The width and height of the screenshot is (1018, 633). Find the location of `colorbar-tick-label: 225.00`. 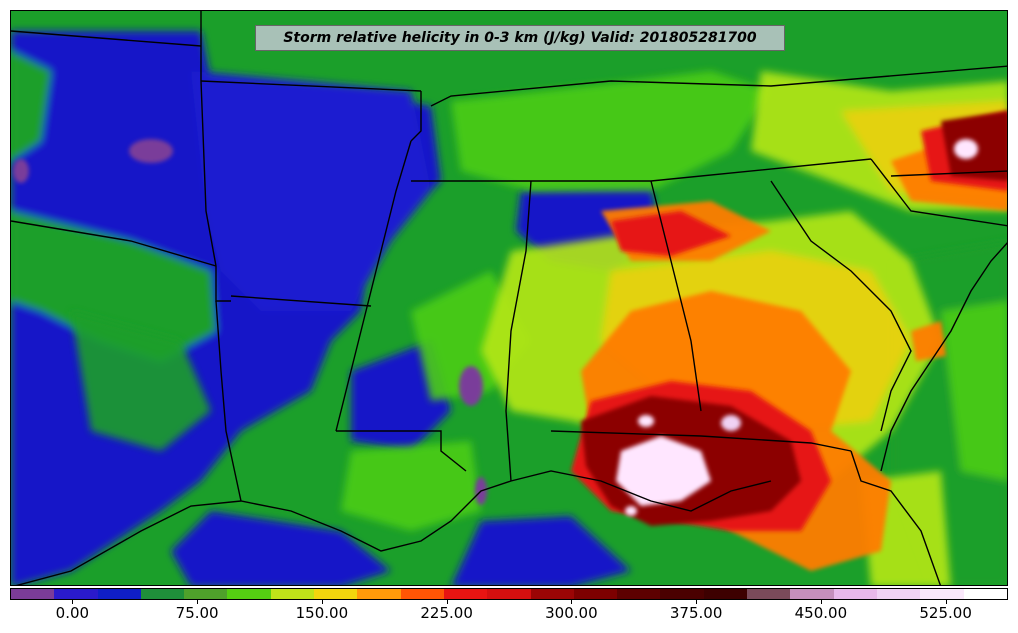

colorbar-tick-label: 225.00 is located at coordinates (446, 613).